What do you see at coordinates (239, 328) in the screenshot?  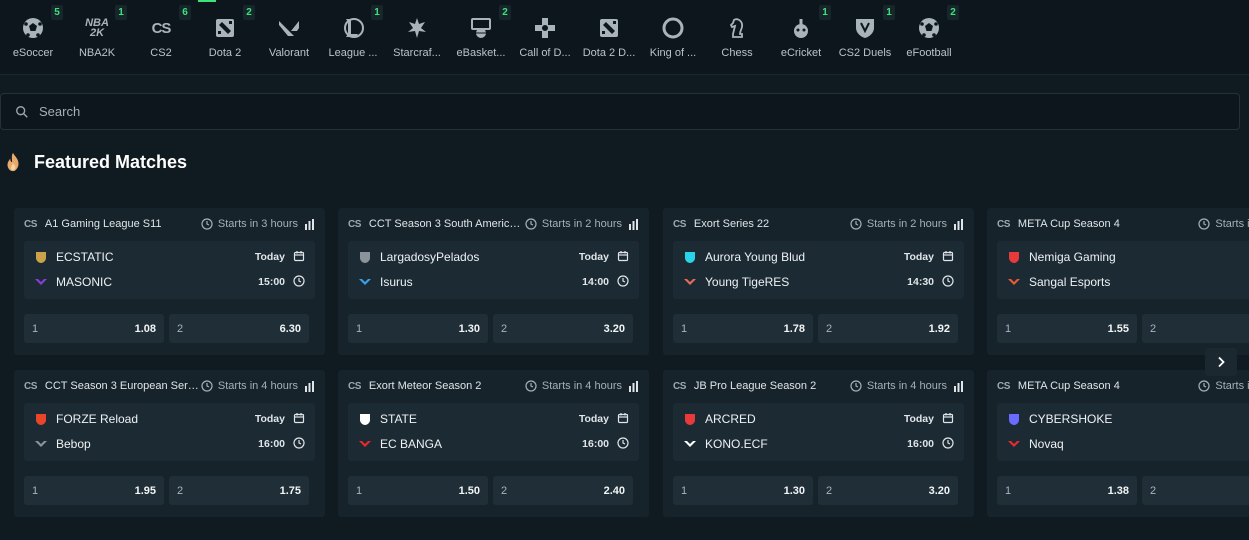 I see `odds-button-away: 2 6.30` at bounding box center [239, 328].